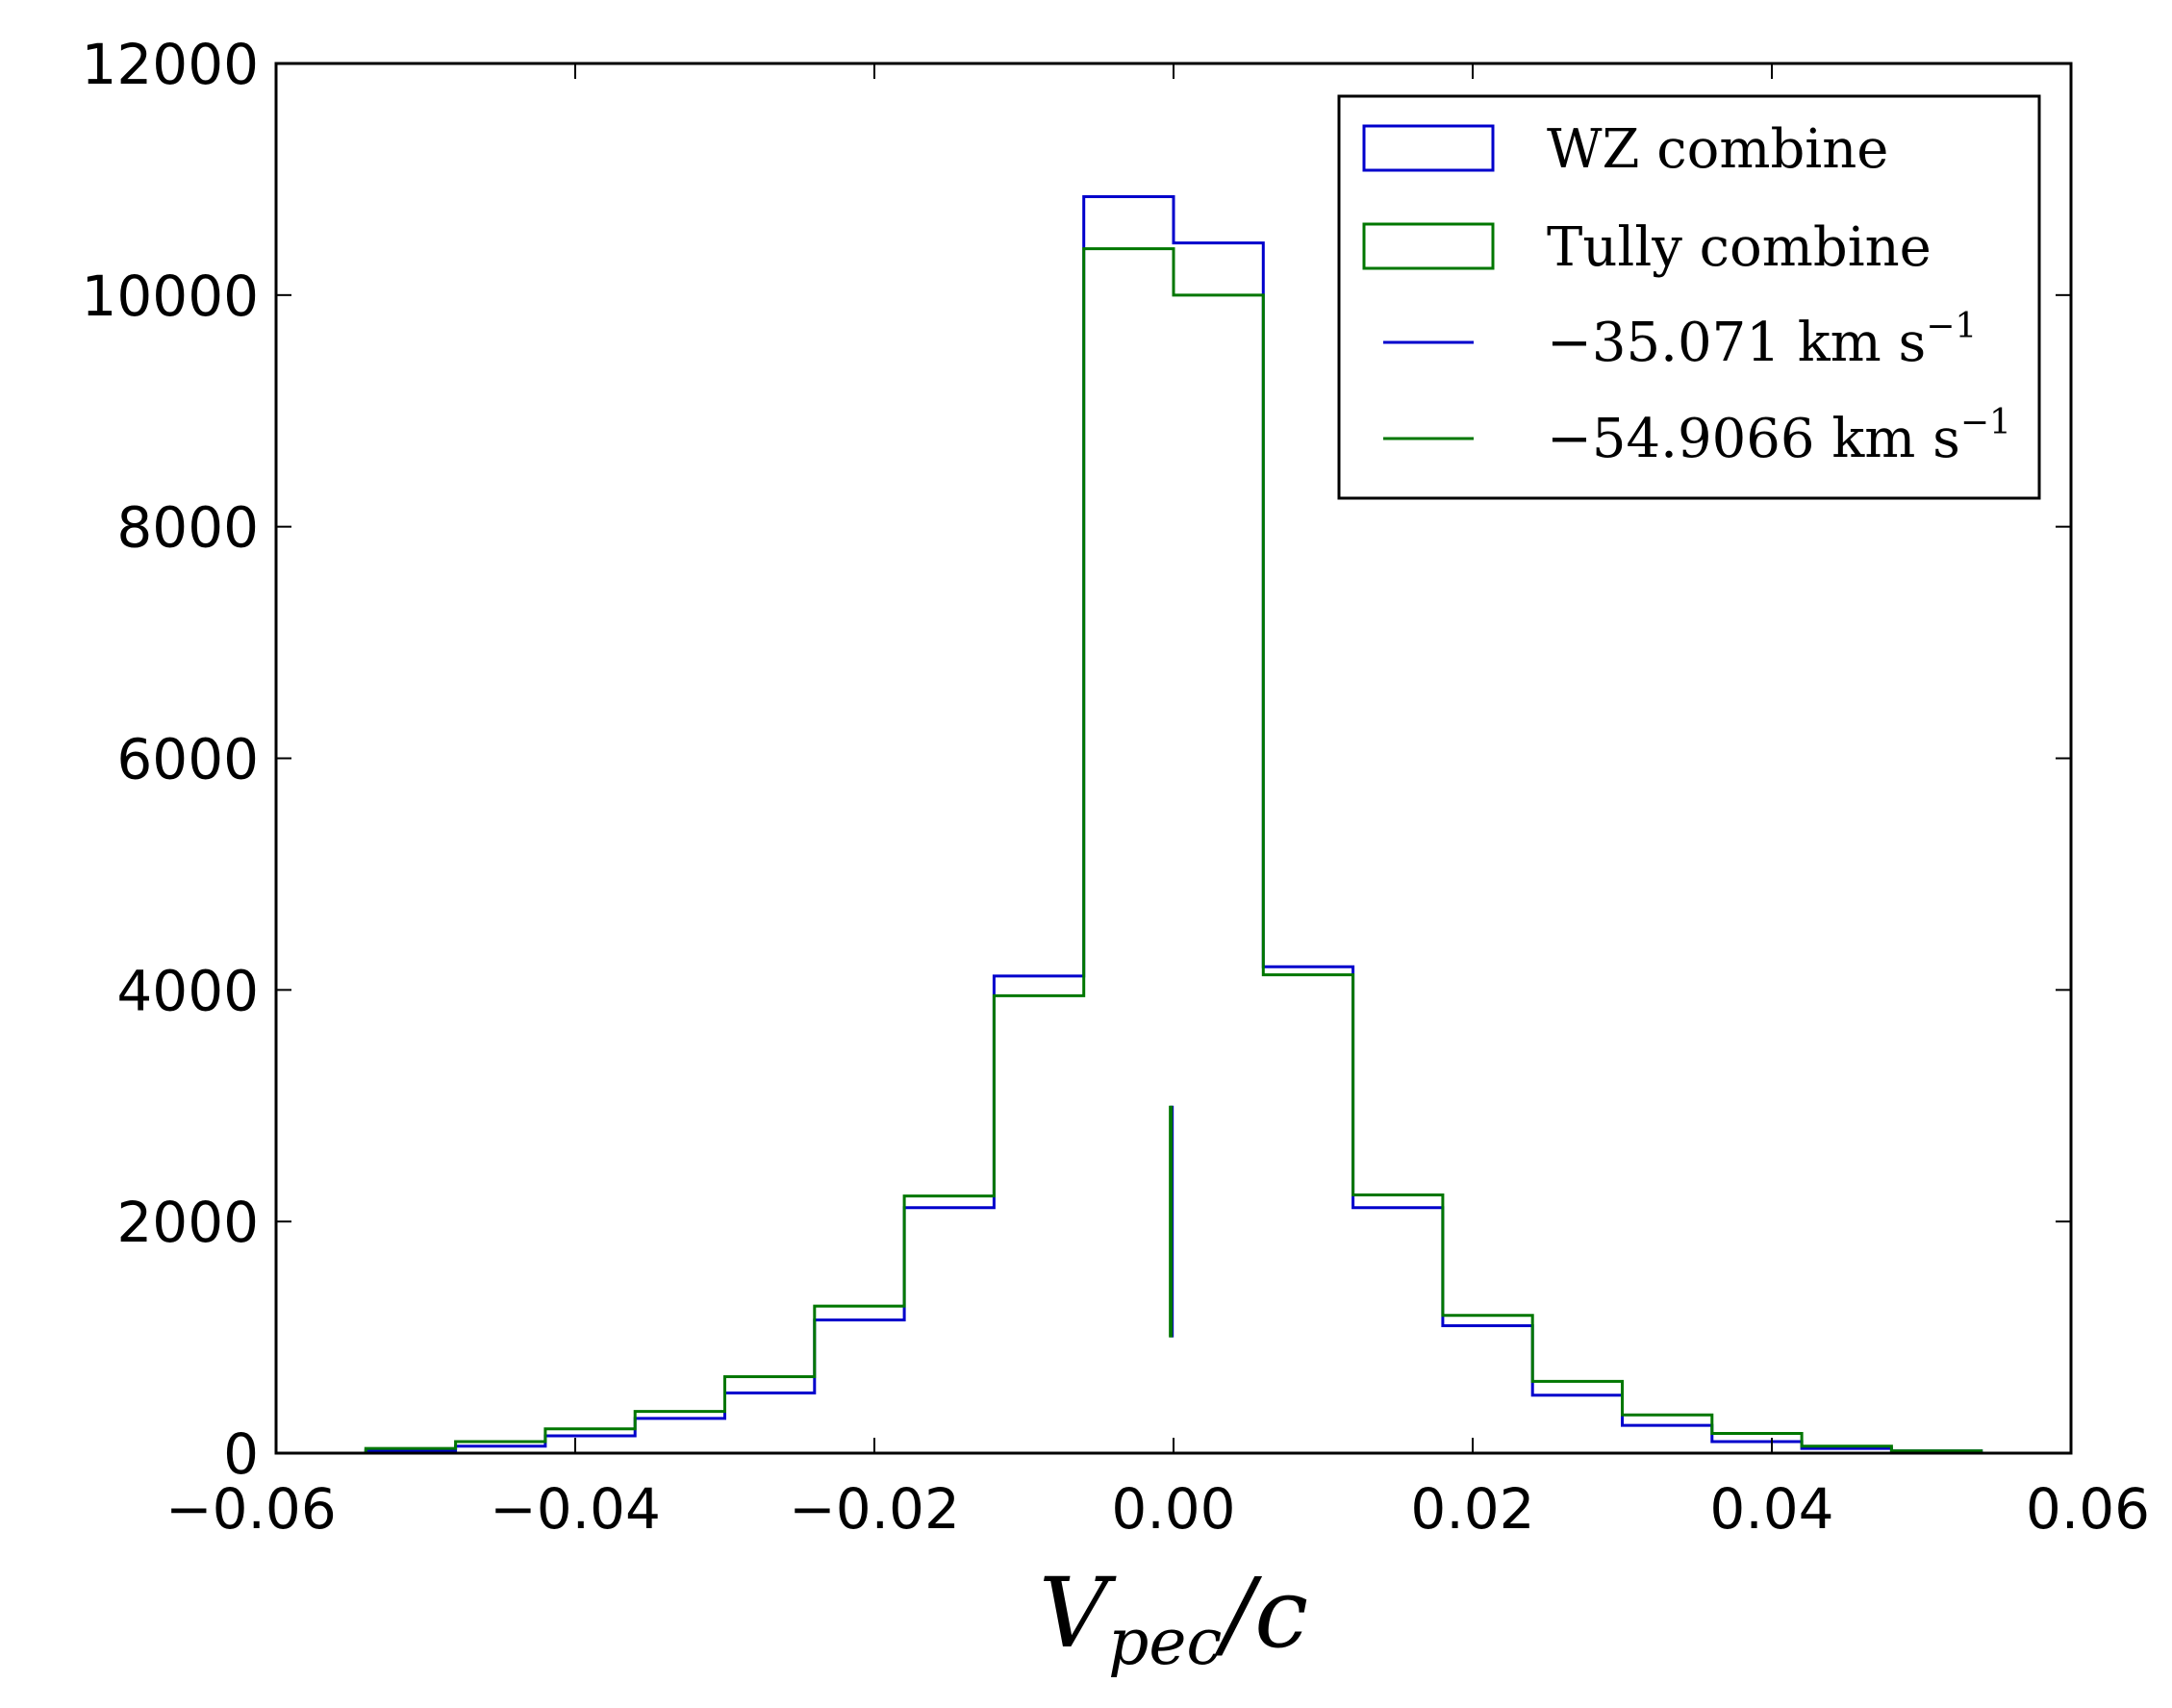 This screenshot has height=1708, width=2172. Describe the element at coordinates (1472, 1509) in the screenshot. I see `x-tick-label-4: 0.02` at that location.